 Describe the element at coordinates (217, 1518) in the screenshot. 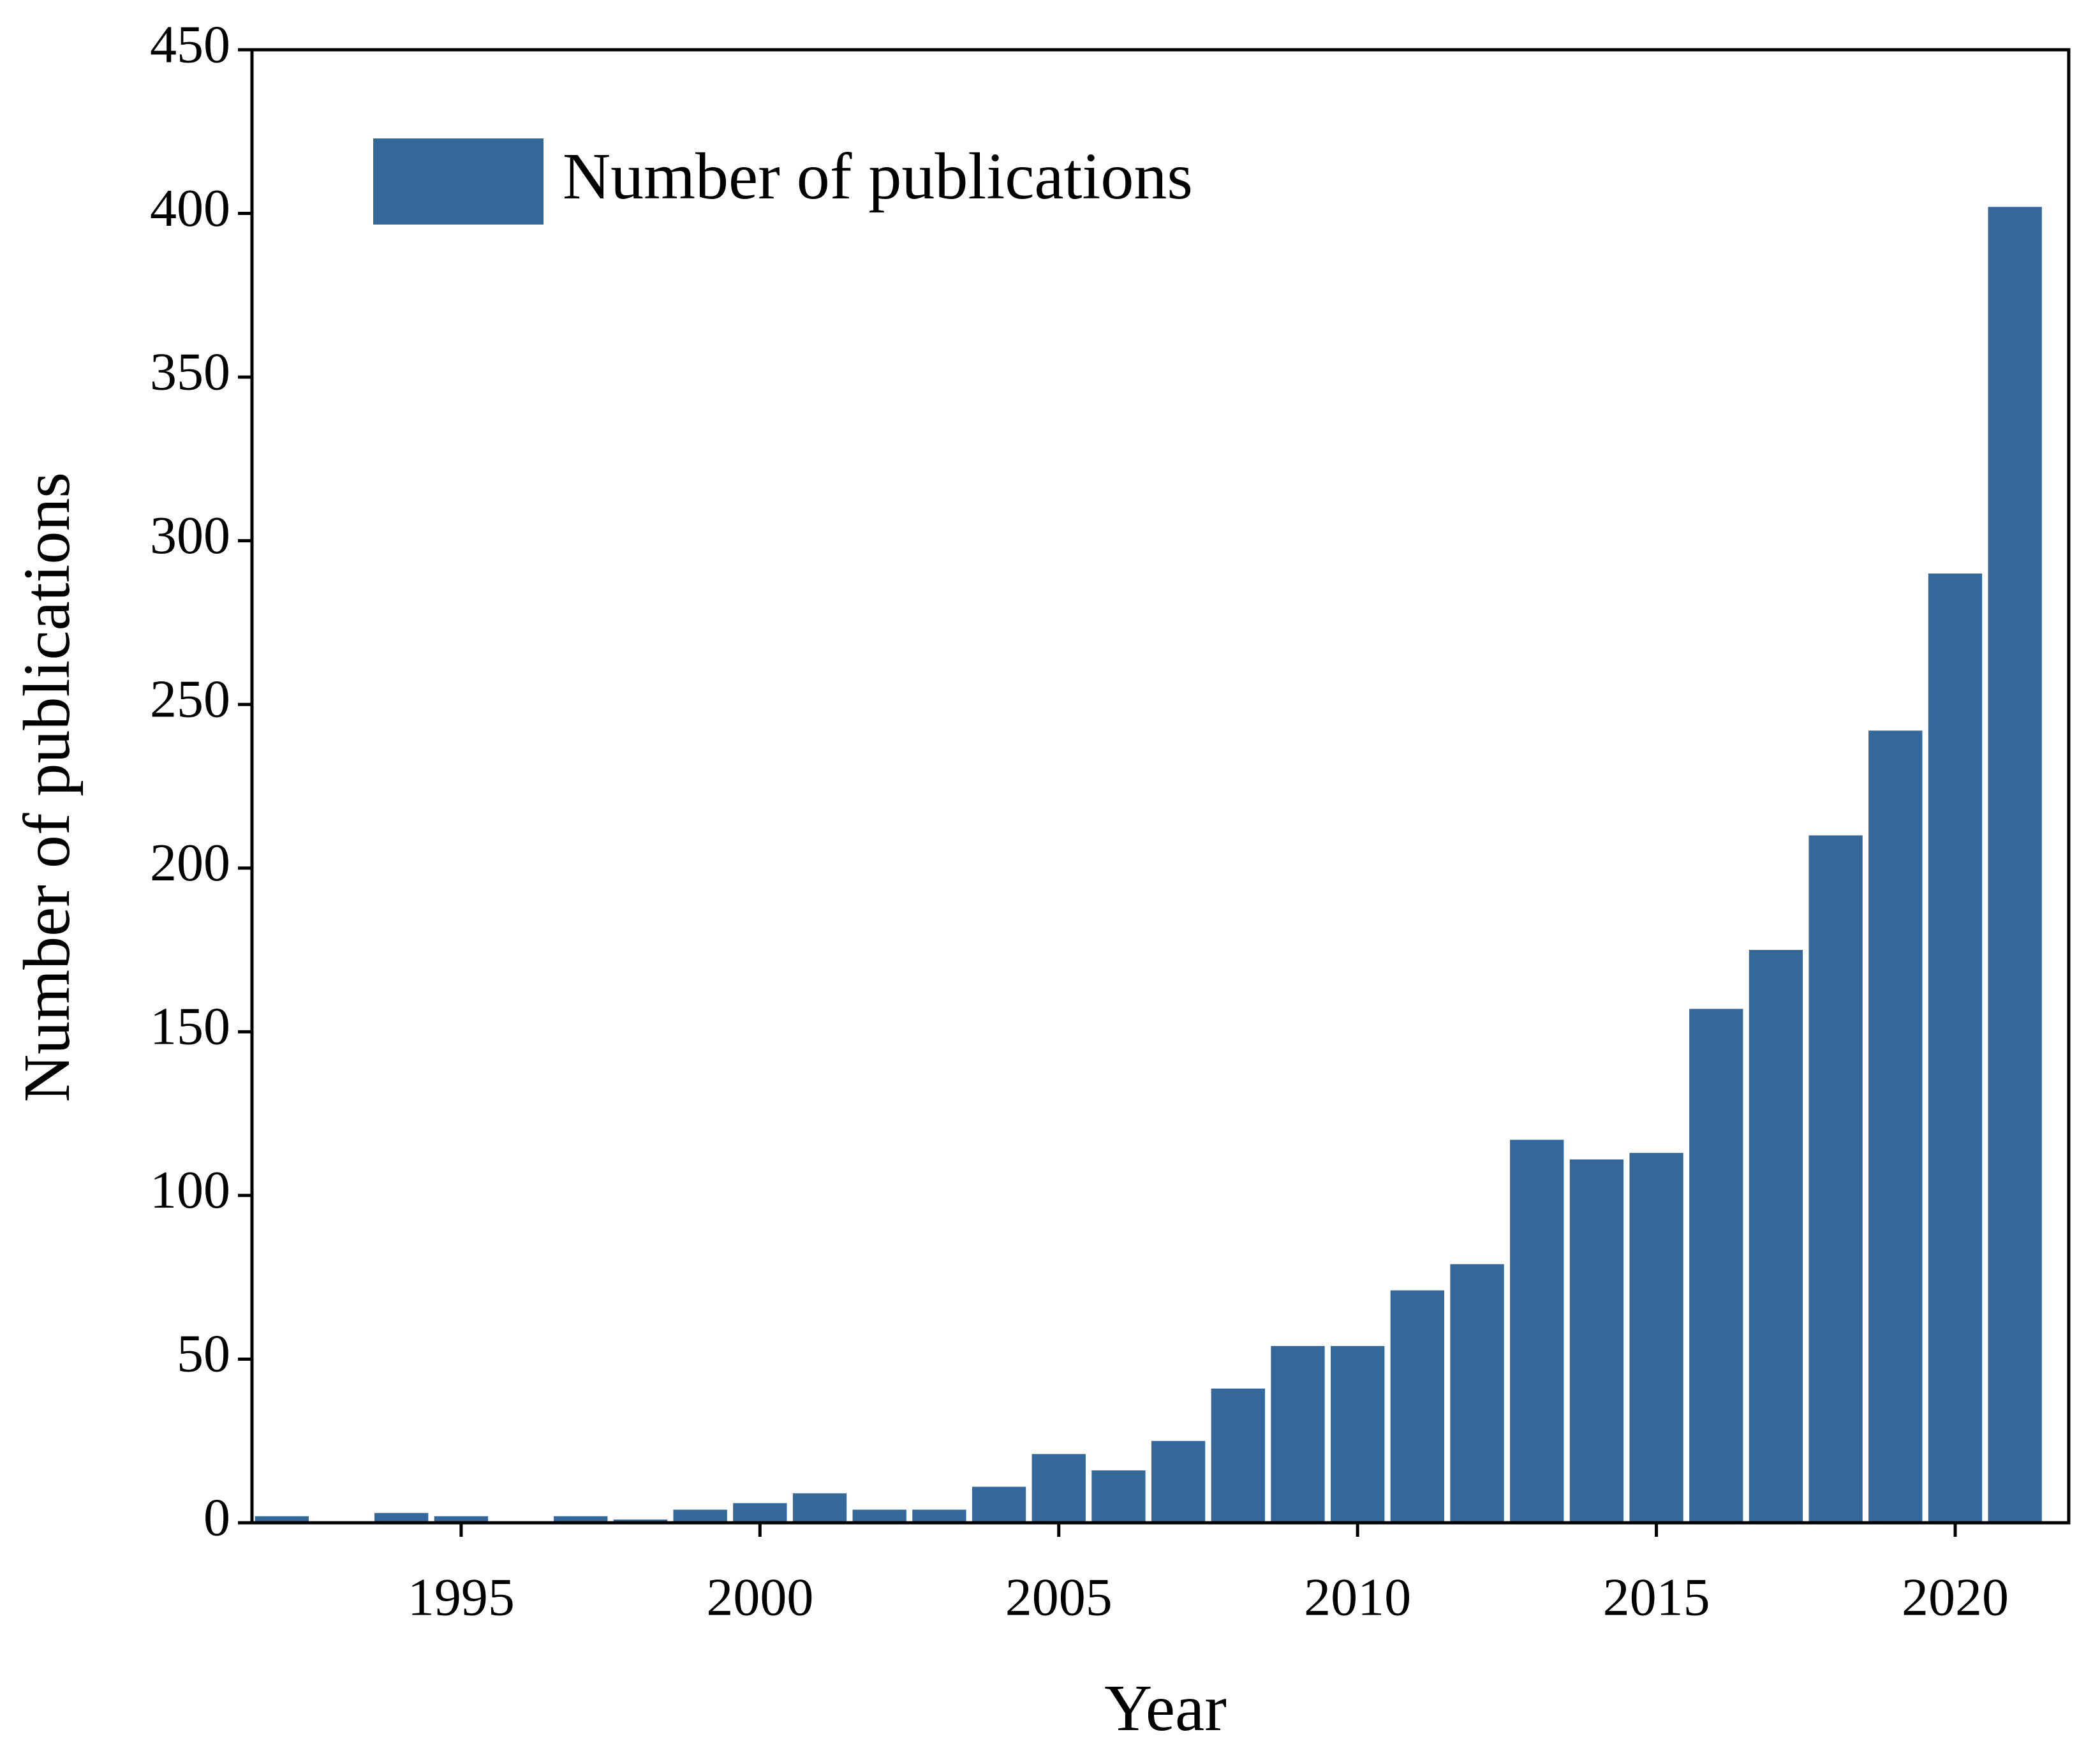

I see `y-tick-label: 0` at that location.